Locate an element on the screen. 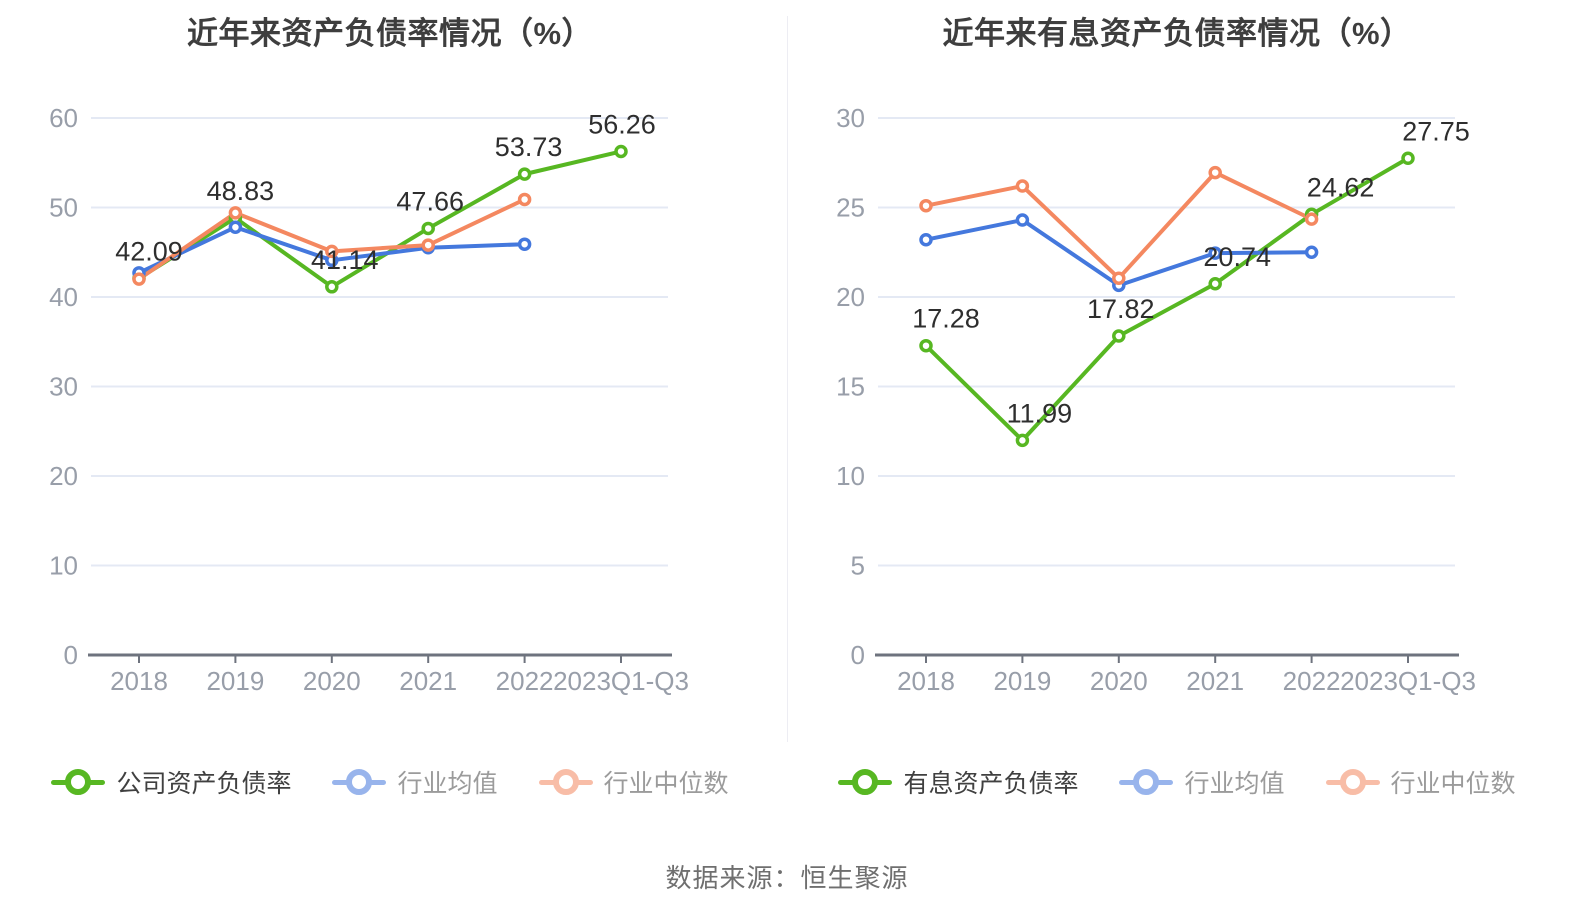  data-point-label: 20.74 is located at coordinates (1237, 257).